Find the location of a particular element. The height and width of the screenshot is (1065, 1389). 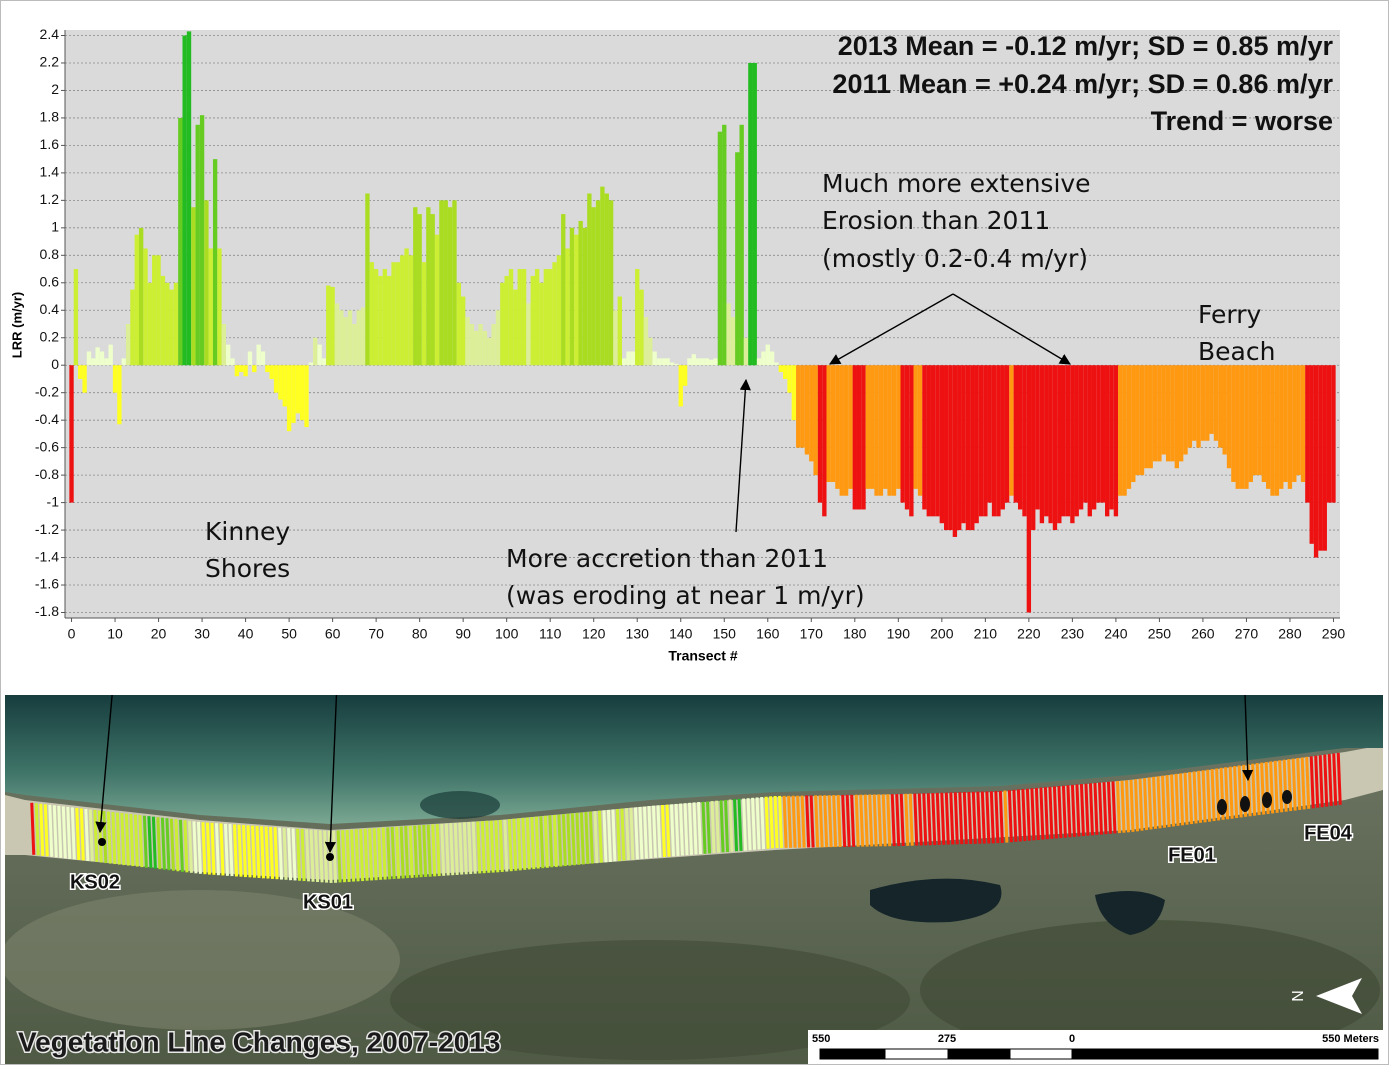

north-label: N is located at coordinates (1298, 996).